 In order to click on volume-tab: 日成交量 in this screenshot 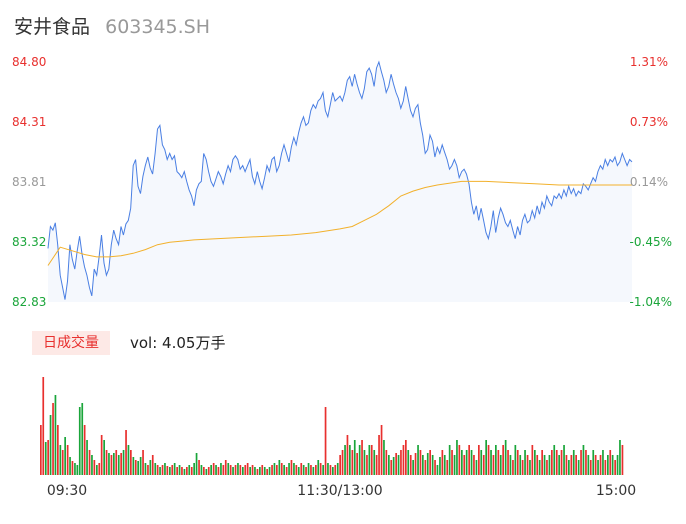, I will do `click(71, 343)`.